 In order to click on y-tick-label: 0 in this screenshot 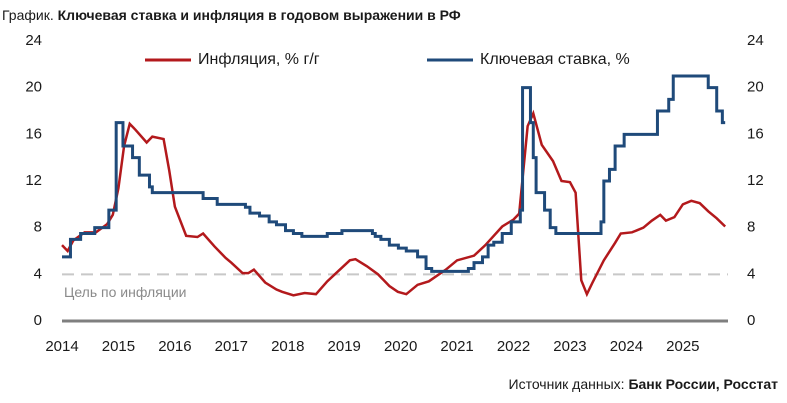, I will do `click(38, 320)`.